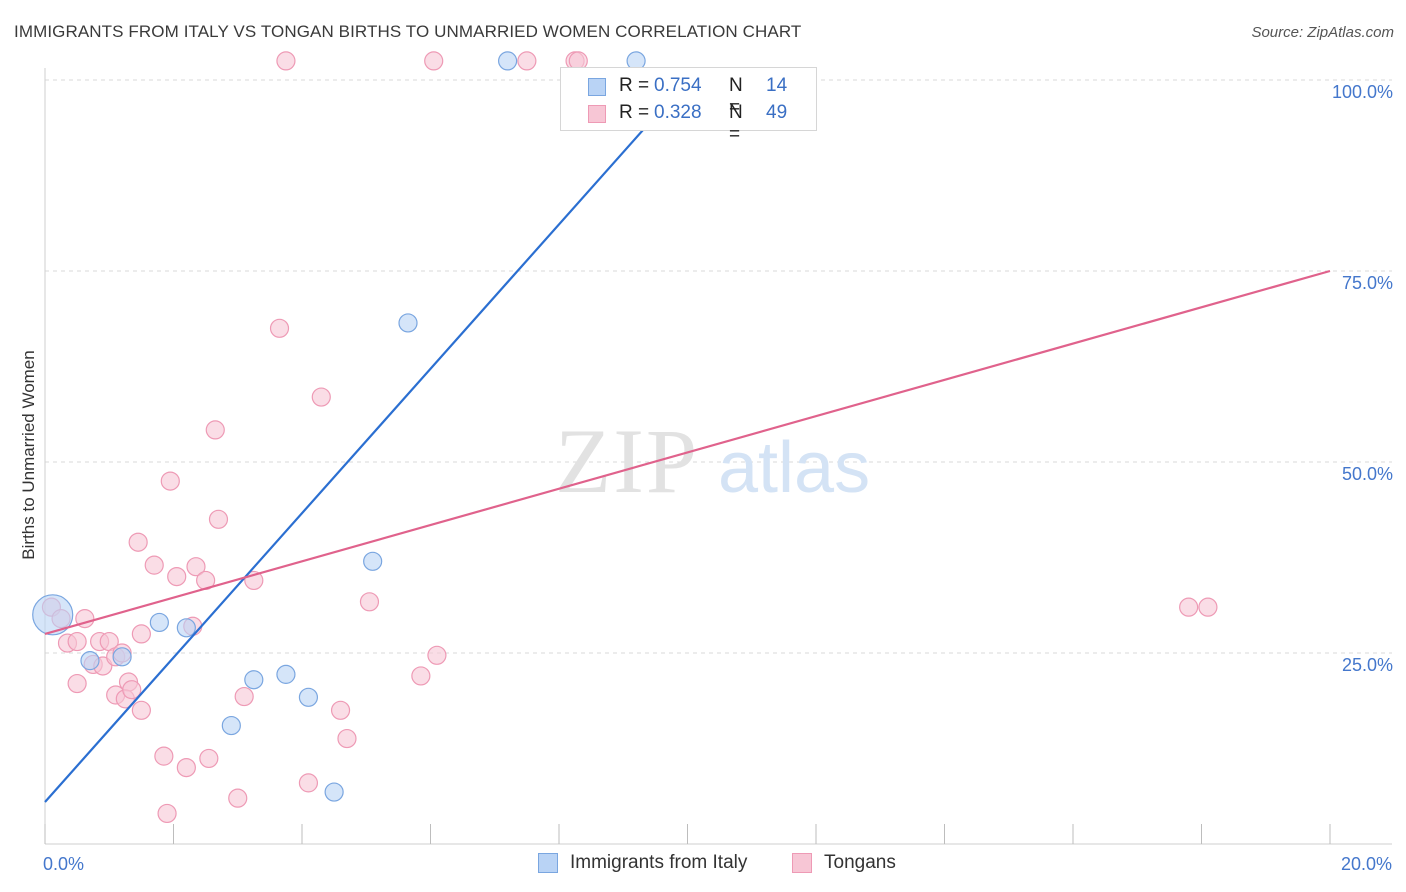 The width and height of the screenshot is (1406, 892). I want to click on legend-label-tongans: Tongans, so click(860, 862).